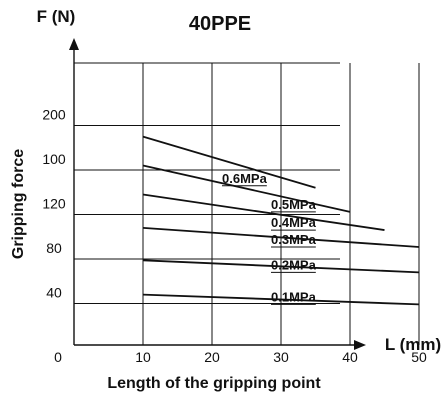  What do you see at coordinates (54, 115) in the screenshot?
I see `y-tick-label: 200` at bounding box center [54, 115].